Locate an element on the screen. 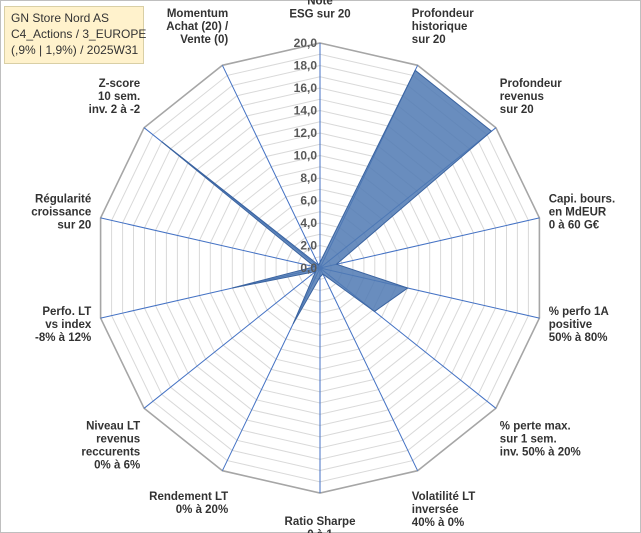 This screenshot has height=533, width=641. category-label: % perfo 1A positive 50% à 80% is located at coordinates (579, 325).